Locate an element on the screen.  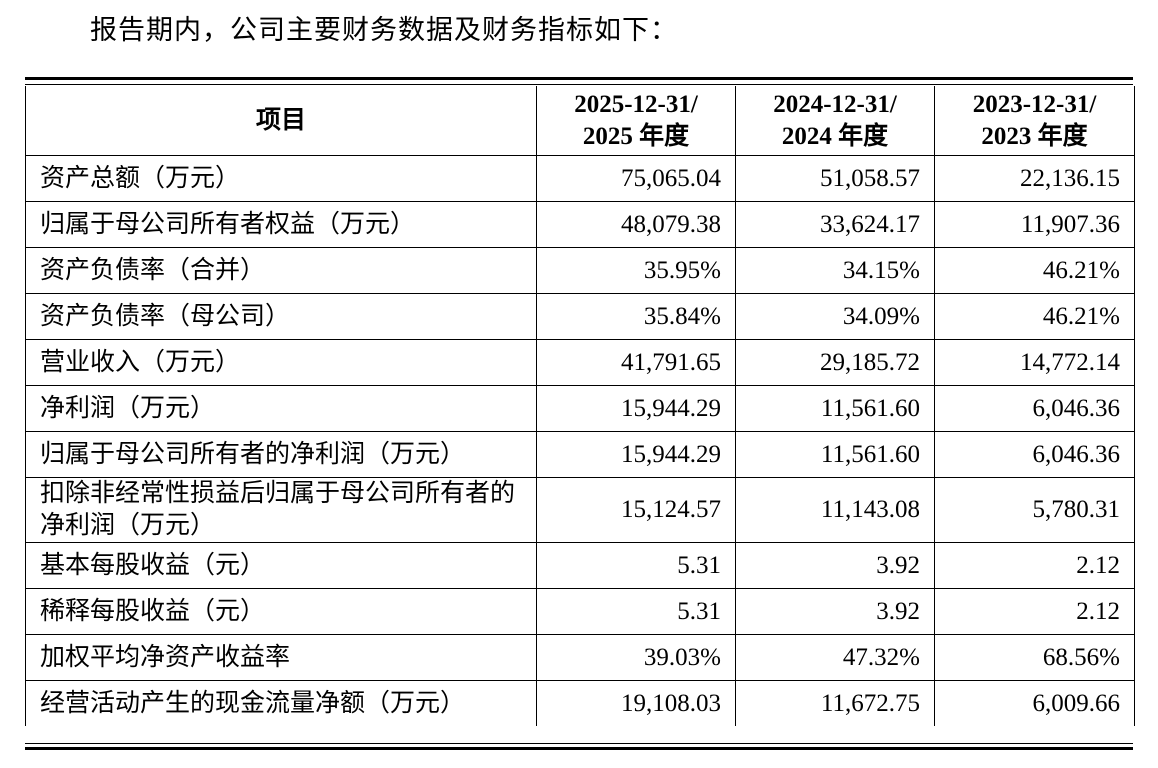
column-header: 2025-12-31/ 2025 年度 is located at coordinates (636, 121).